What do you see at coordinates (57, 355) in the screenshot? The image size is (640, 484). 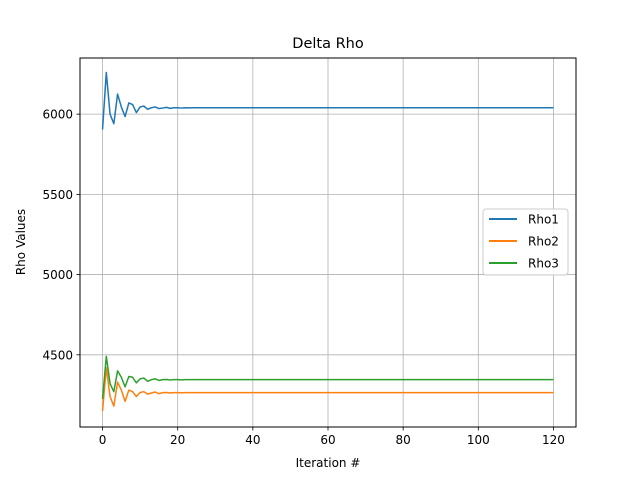 I see `y-tick-label: 4500` at bounding box center [57, 355].